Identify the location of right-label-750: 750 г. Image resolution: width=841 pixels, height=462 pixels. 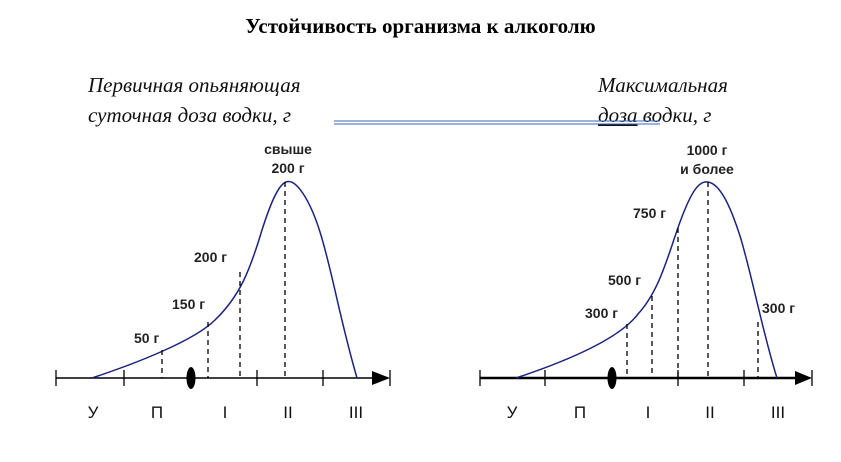
(649, 213).